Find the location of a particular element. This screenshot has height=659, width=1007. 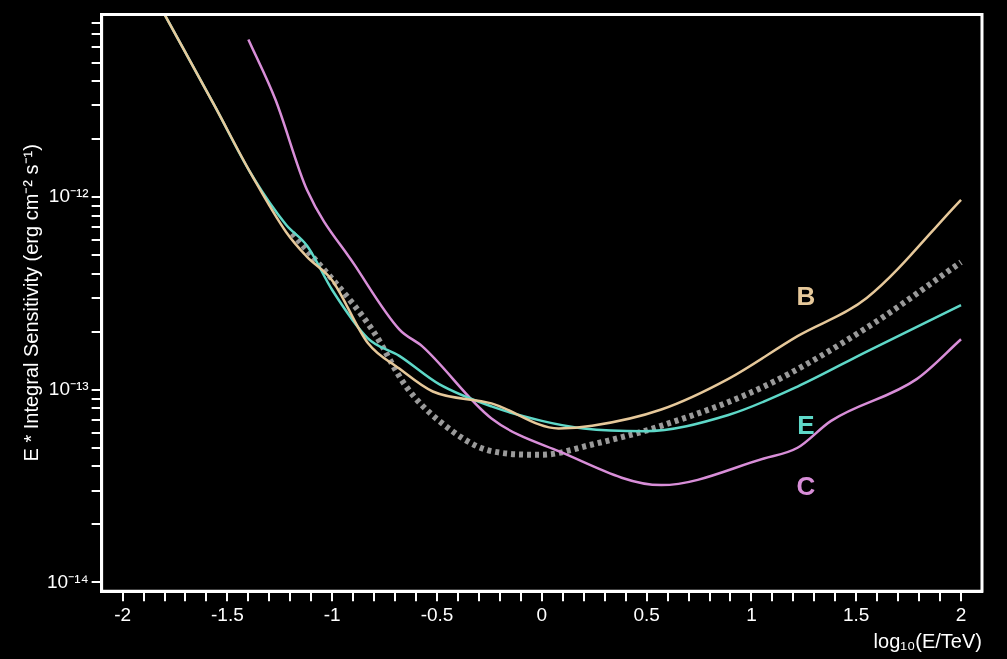

x-tick-label: -0.5 is located at coordinates (437, 614).